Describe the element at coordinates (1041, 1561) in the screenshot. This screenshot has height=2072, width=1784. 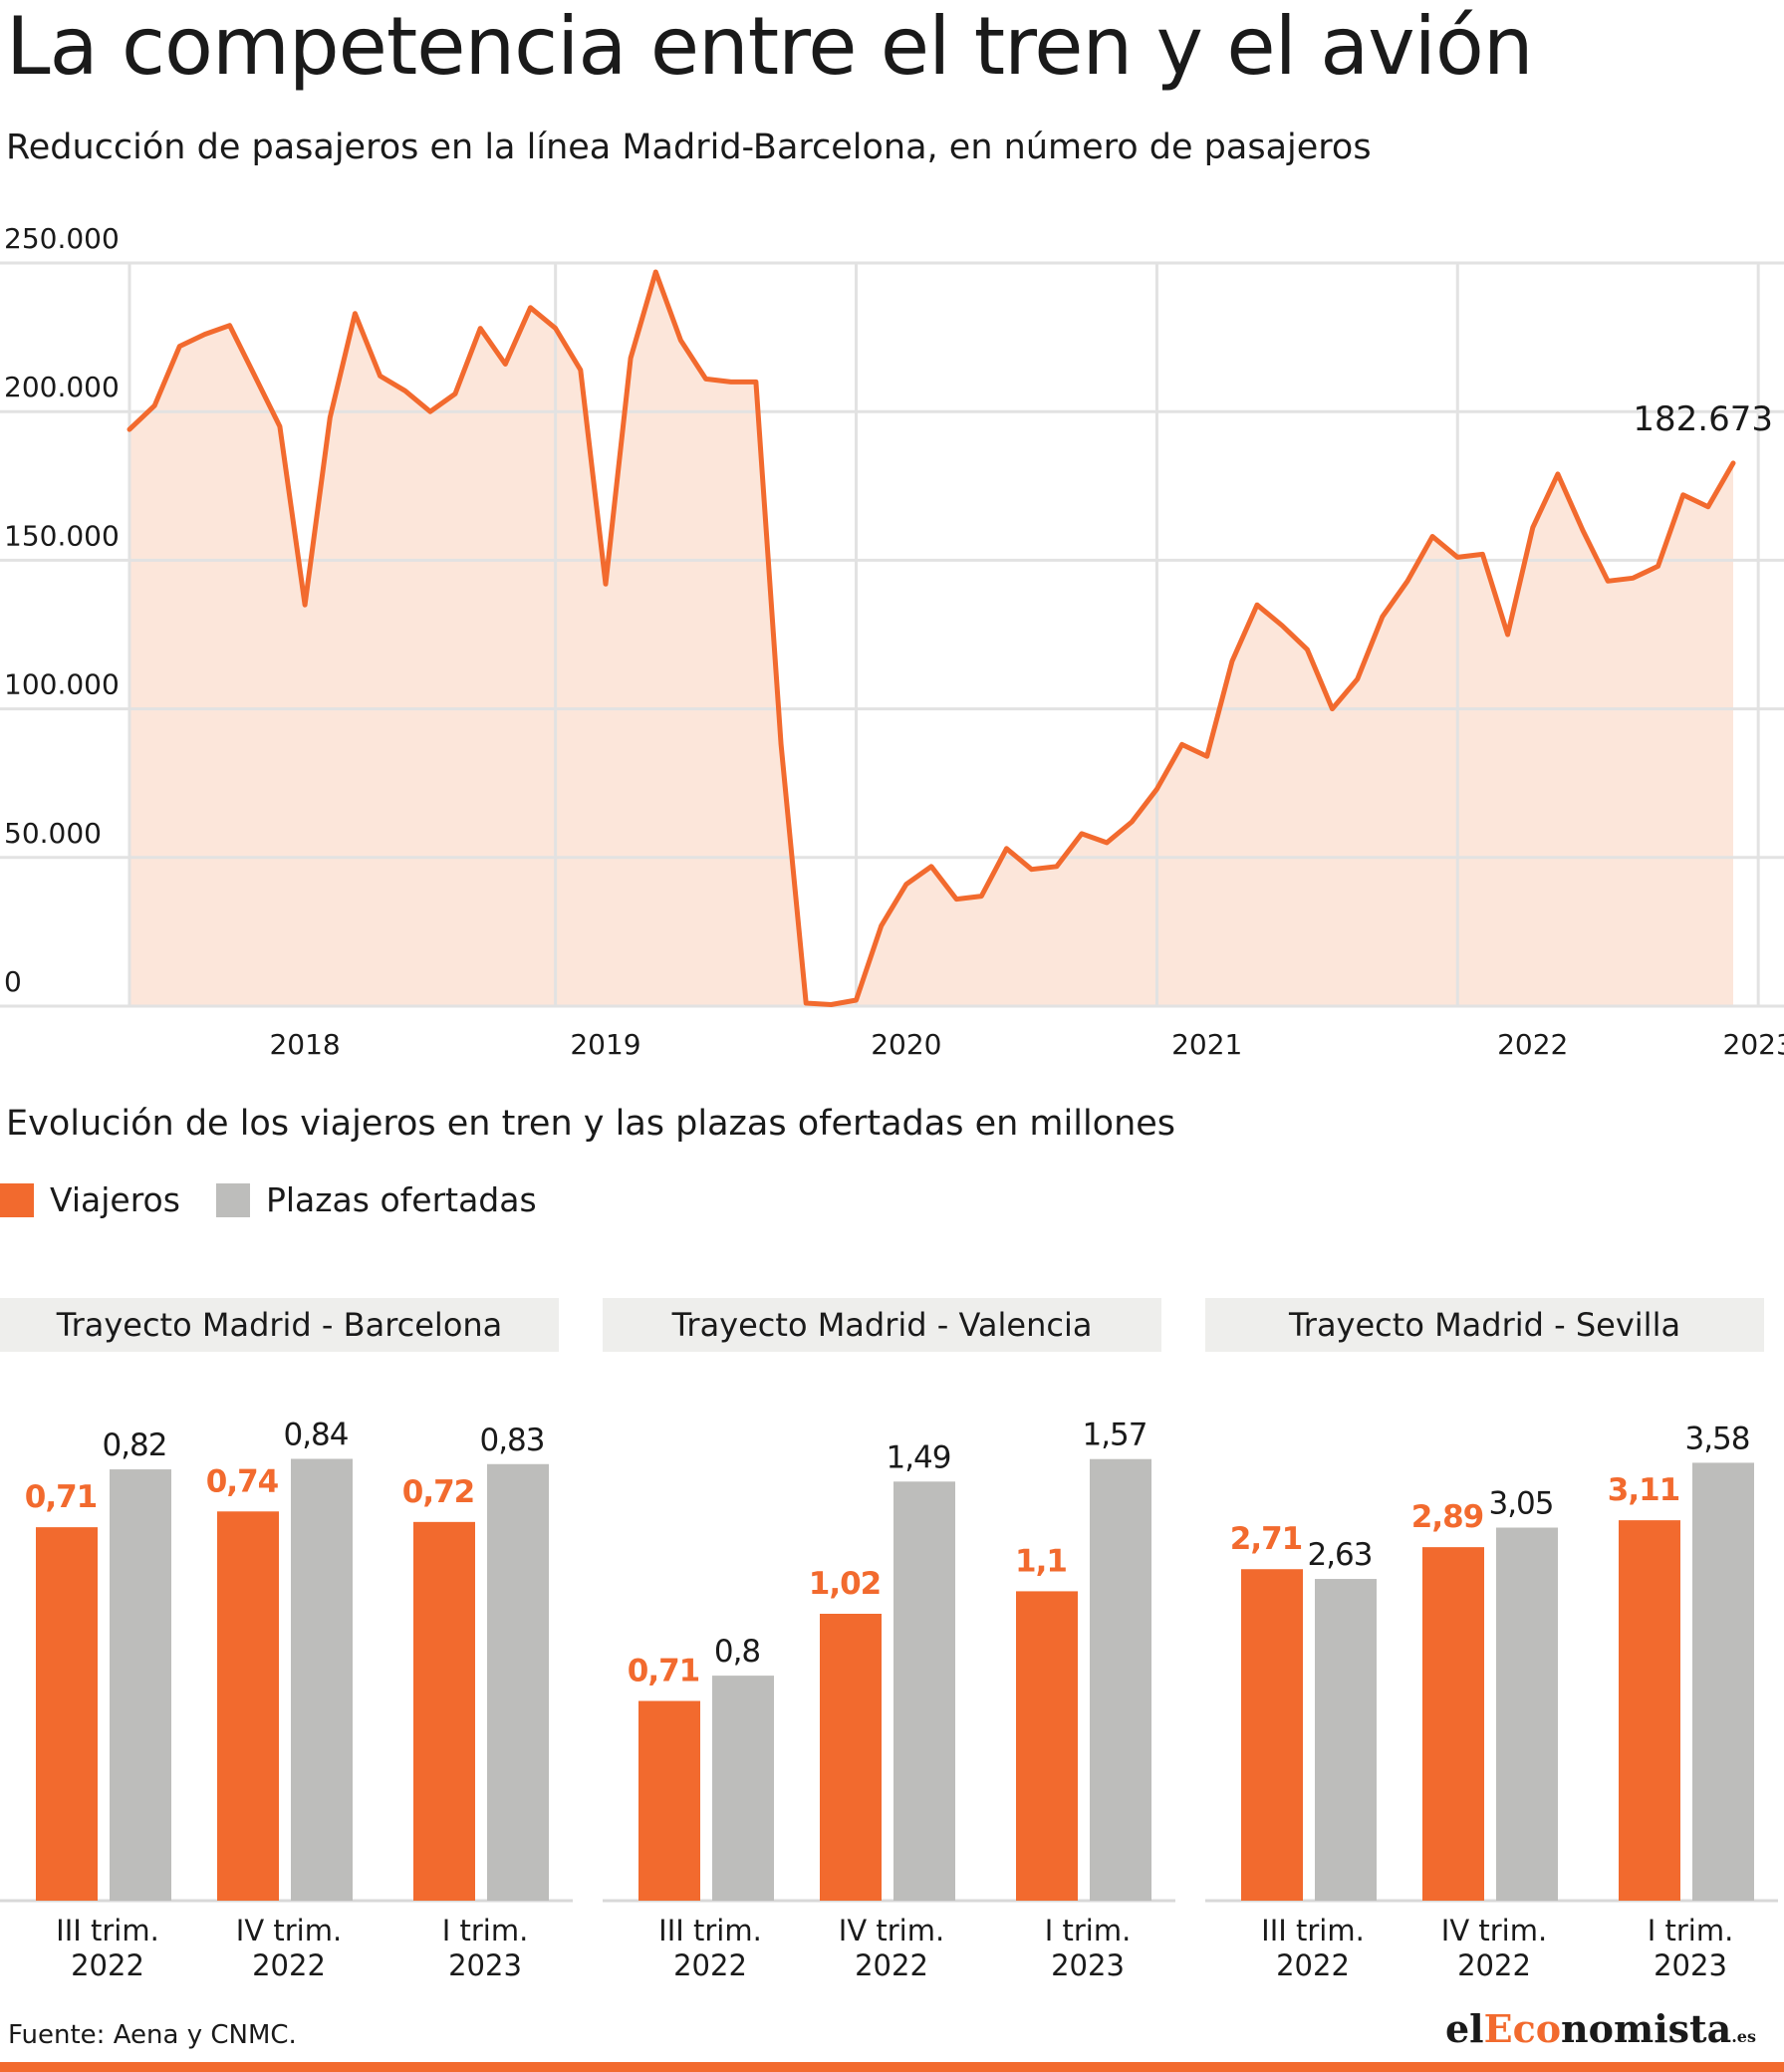
I see `bar-label-viajeros: 1,1` at that location.